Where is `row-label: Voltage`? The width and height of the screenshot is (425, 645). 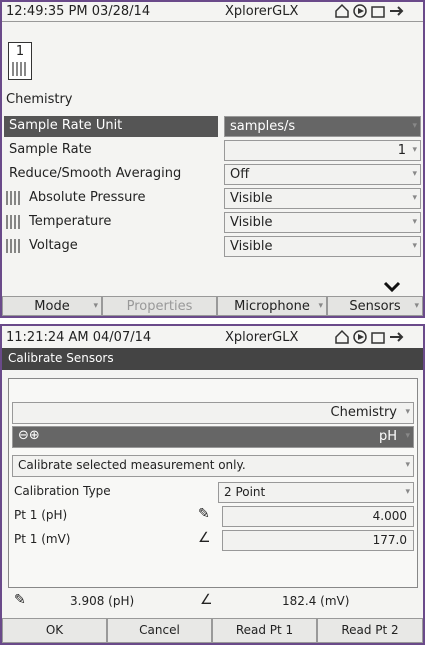 row-label: Voltage is located at coordinates (53, 245).